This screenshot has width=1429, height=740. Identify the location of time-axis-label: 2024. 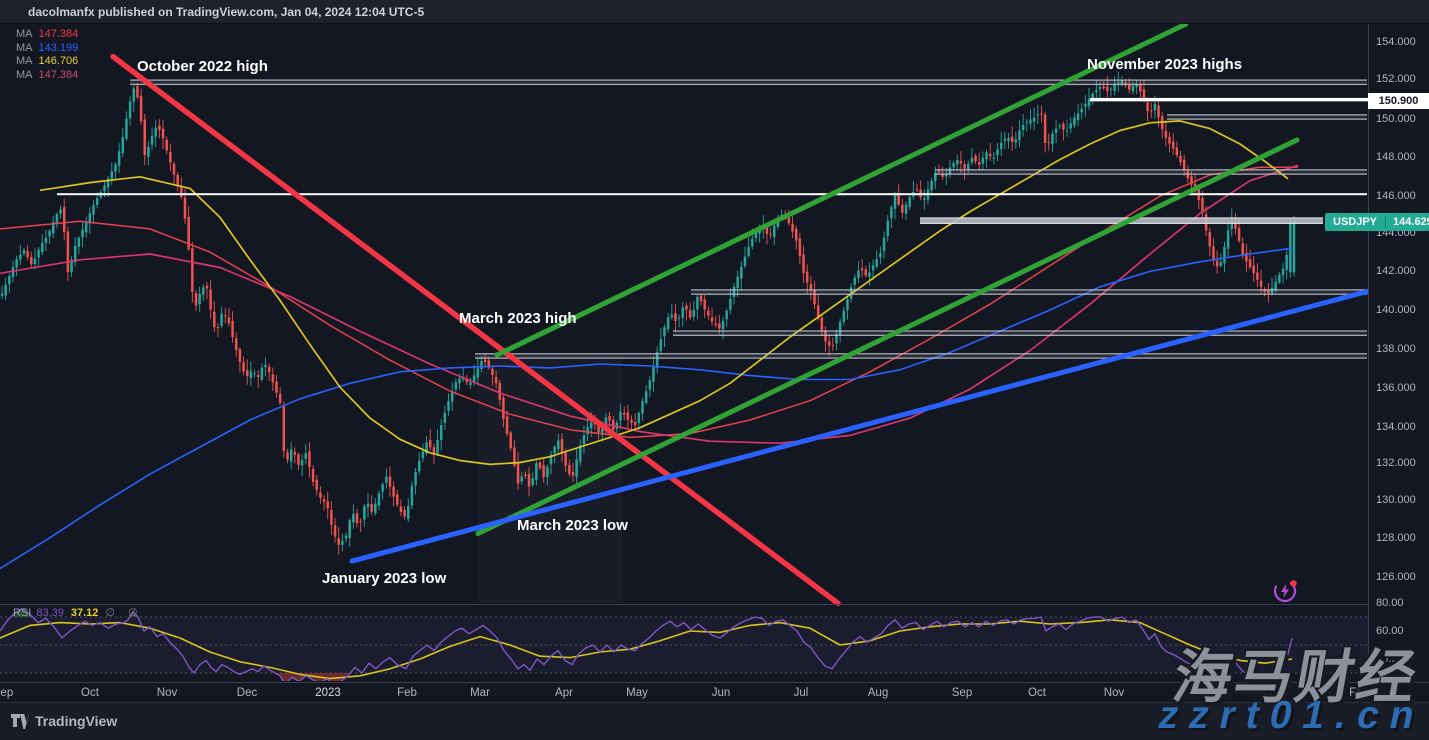
(1276, 693).